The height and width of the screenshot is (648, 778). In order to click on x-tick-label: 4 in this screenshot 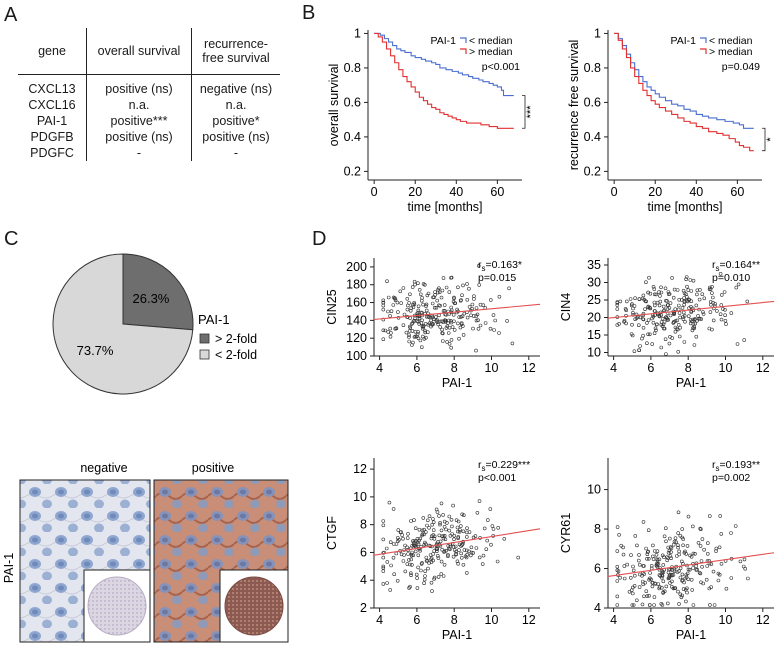, I will do `click(613, 368)`.